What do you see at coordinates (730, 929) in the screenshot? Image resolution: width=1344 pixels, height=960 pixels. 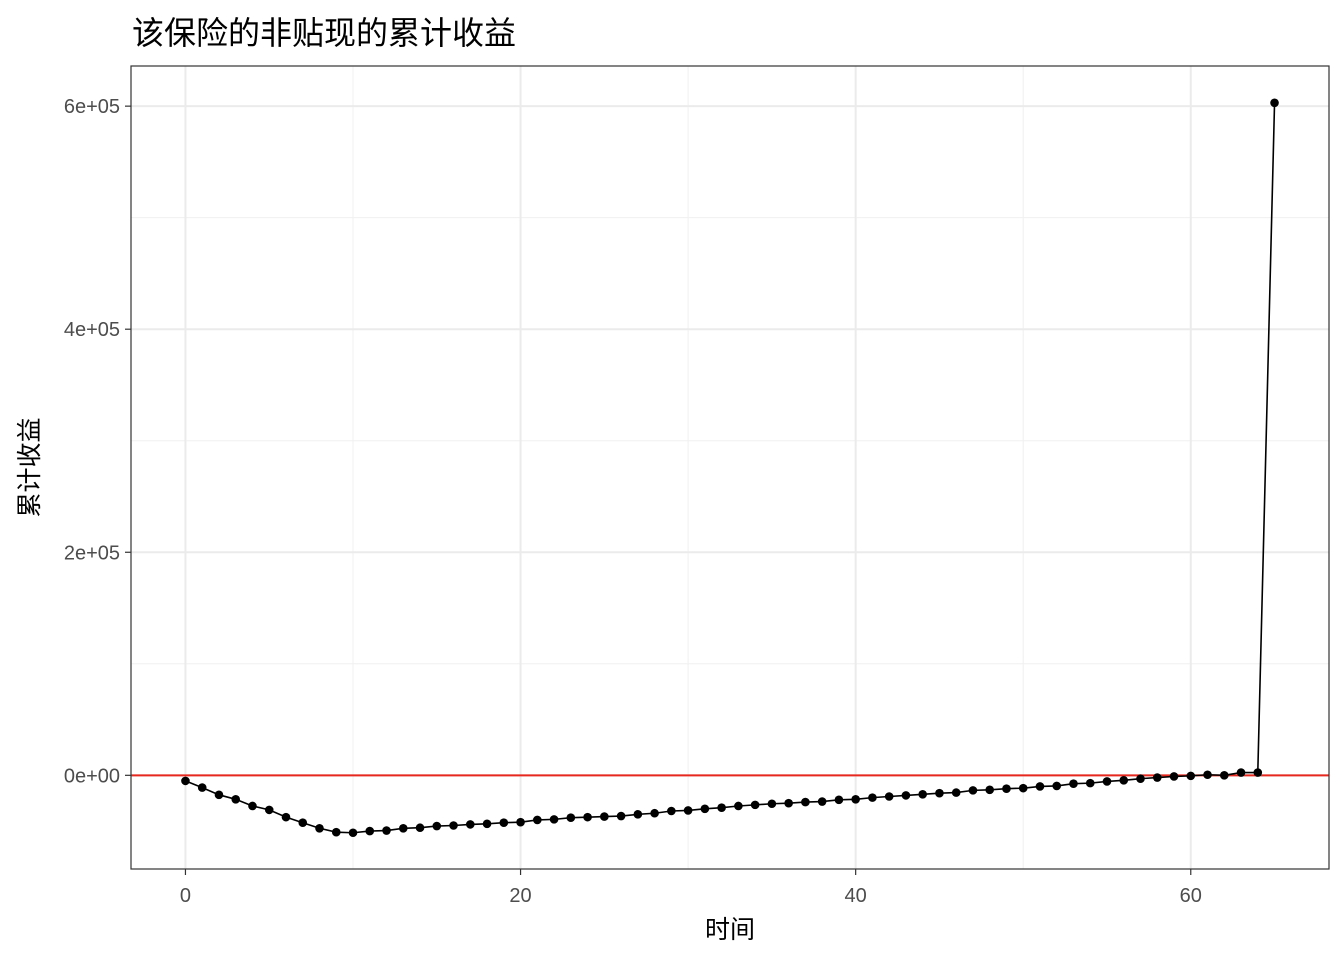 I see `x-axis-title: 时间` at bounding box center [730, 929].